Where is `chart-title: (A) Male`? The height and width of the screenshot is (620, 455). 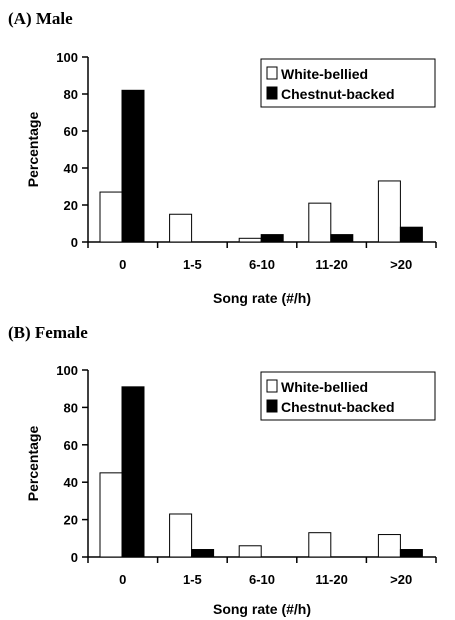 chart-title: (A) Male is located at coordinates (40, 18).